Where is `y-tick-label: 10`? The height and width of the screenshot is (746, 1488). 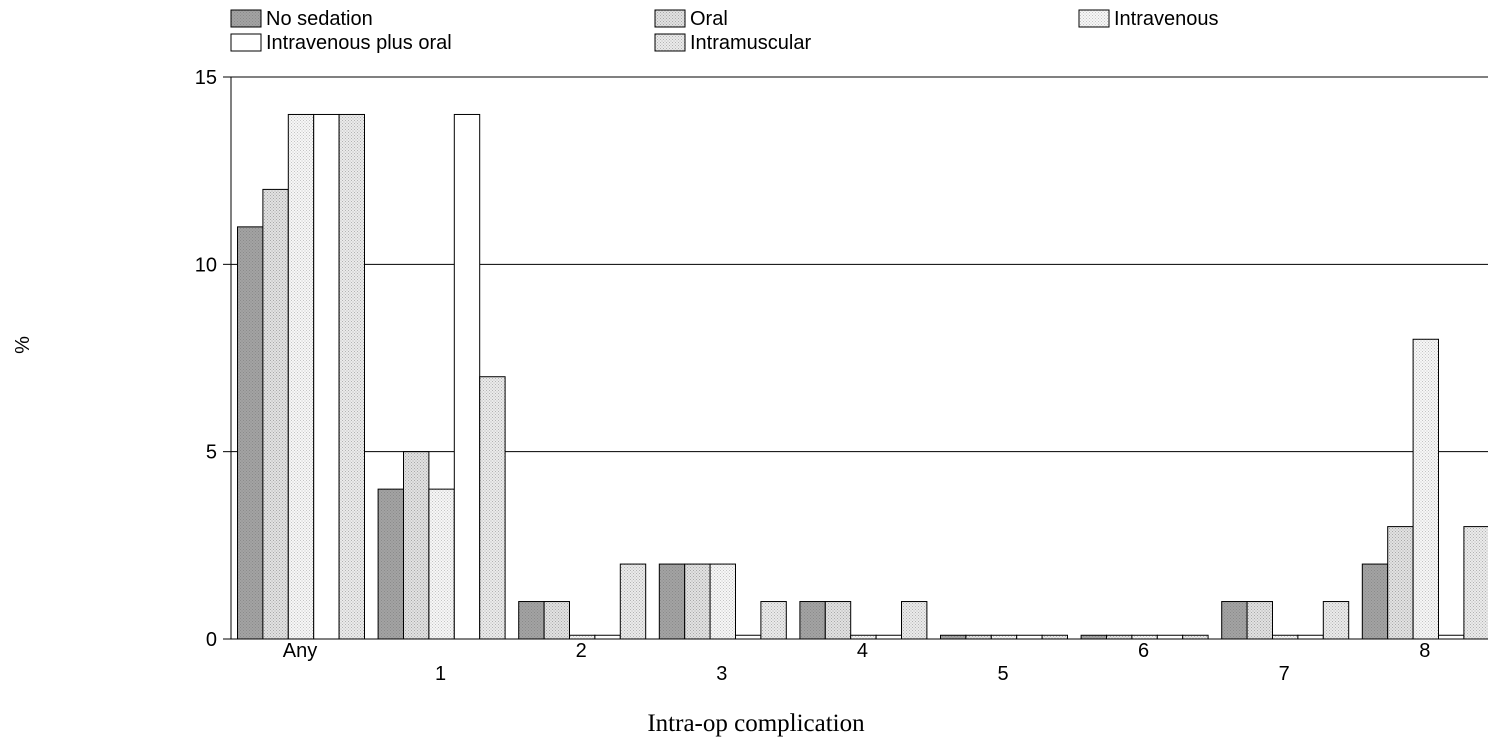
y-tick-label: 10 is located at coordinates (206, 265).